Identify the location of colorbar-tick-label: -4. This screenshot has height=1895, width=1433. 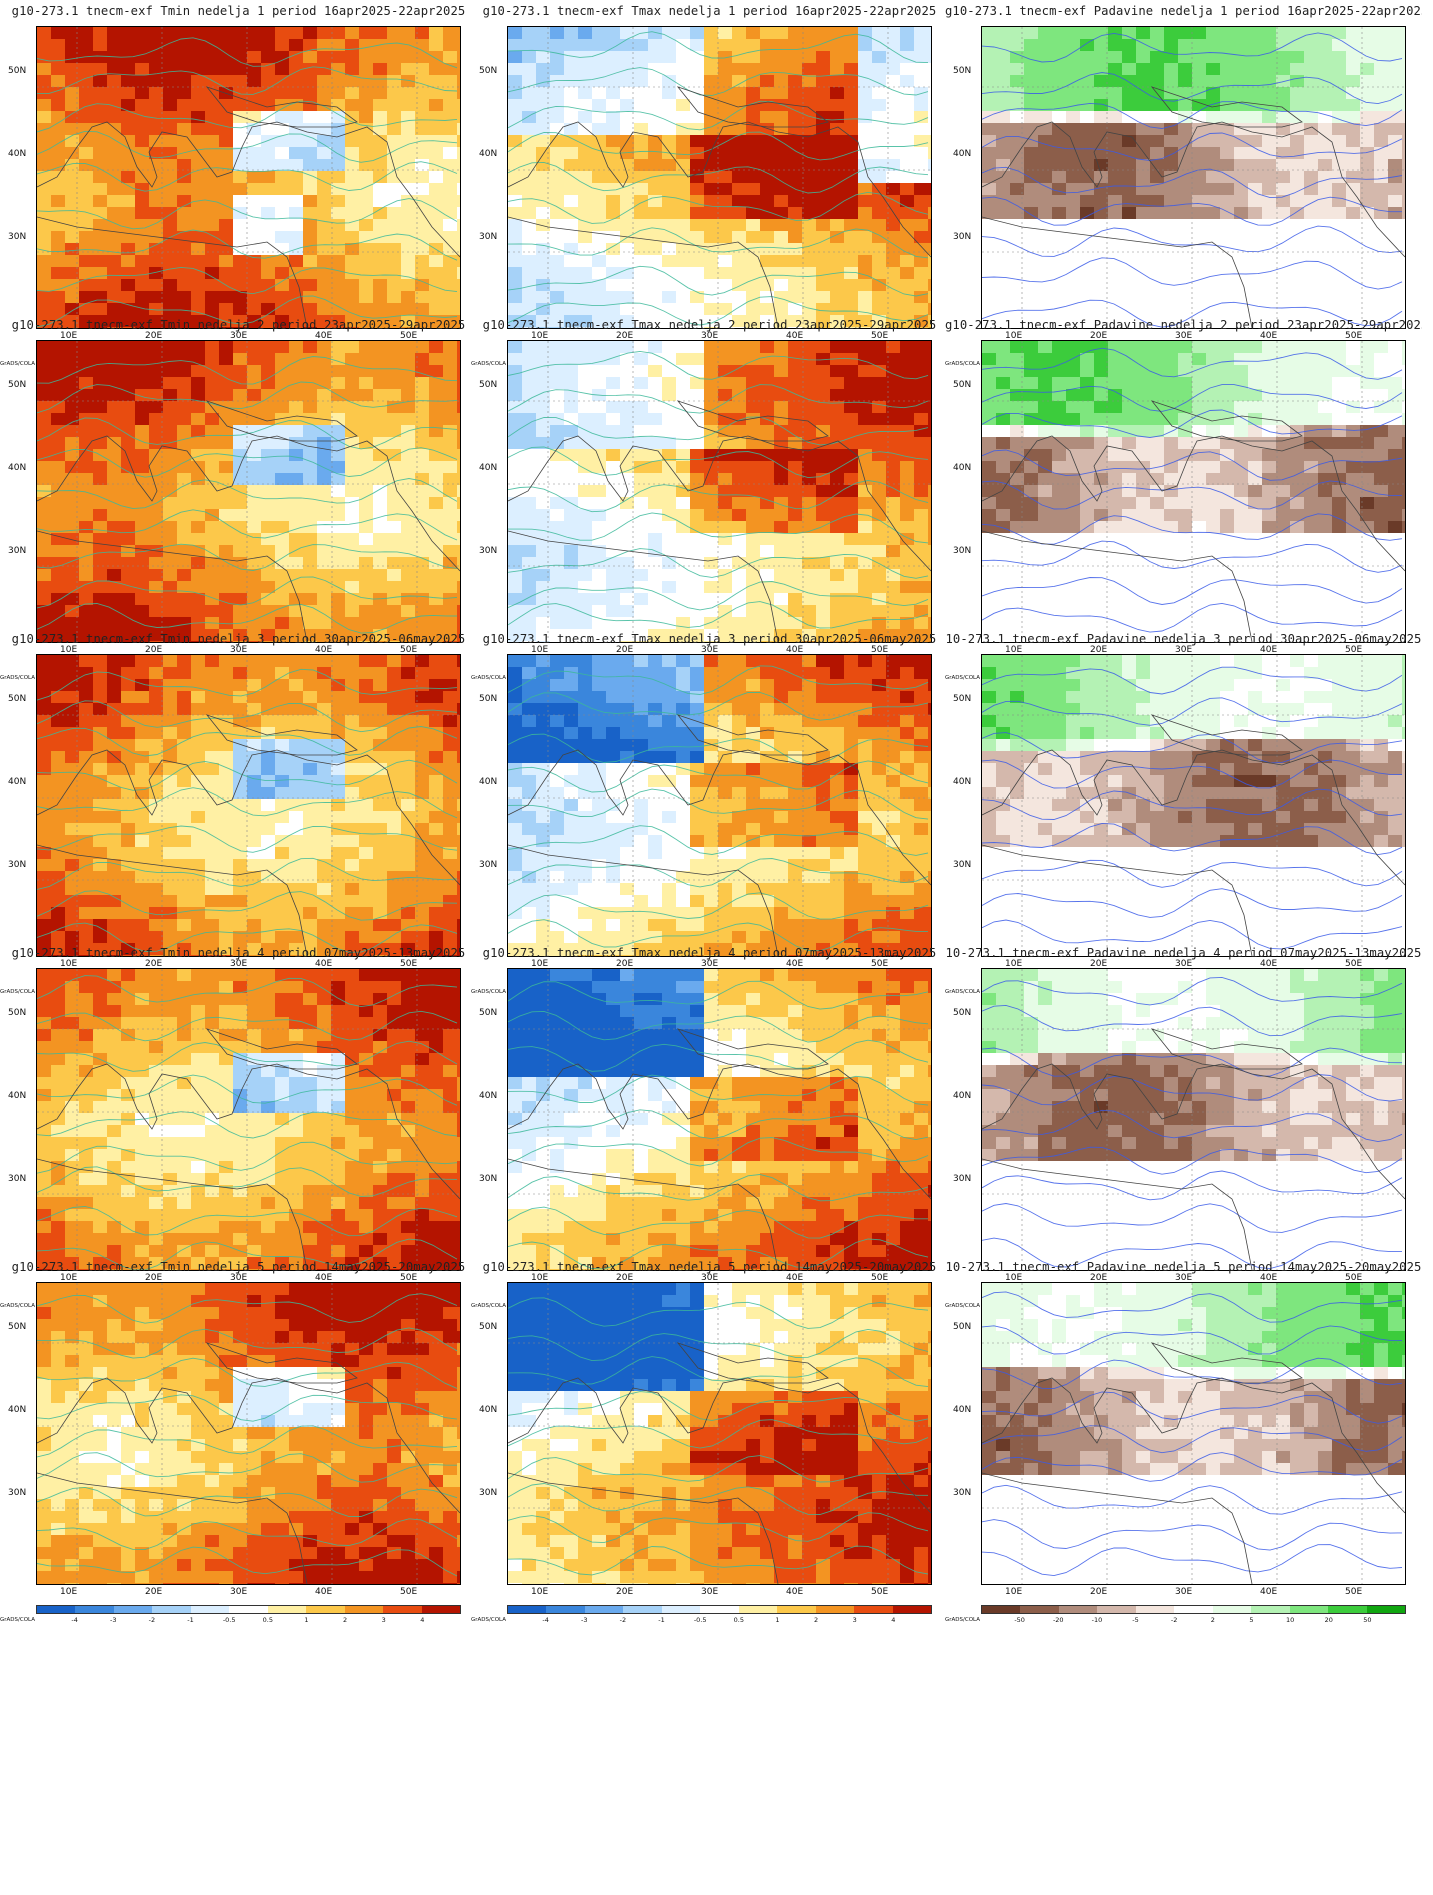
(545, 1620).